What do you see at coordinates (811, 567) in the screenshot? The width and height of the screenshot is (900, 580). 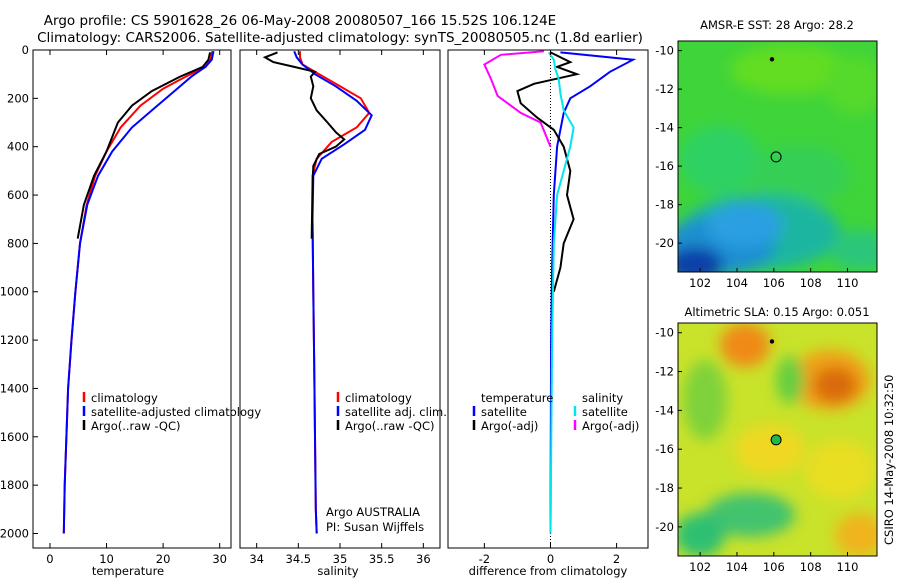 I see `sla-map-xtick-label: 108` at bounding box center [811, 567].